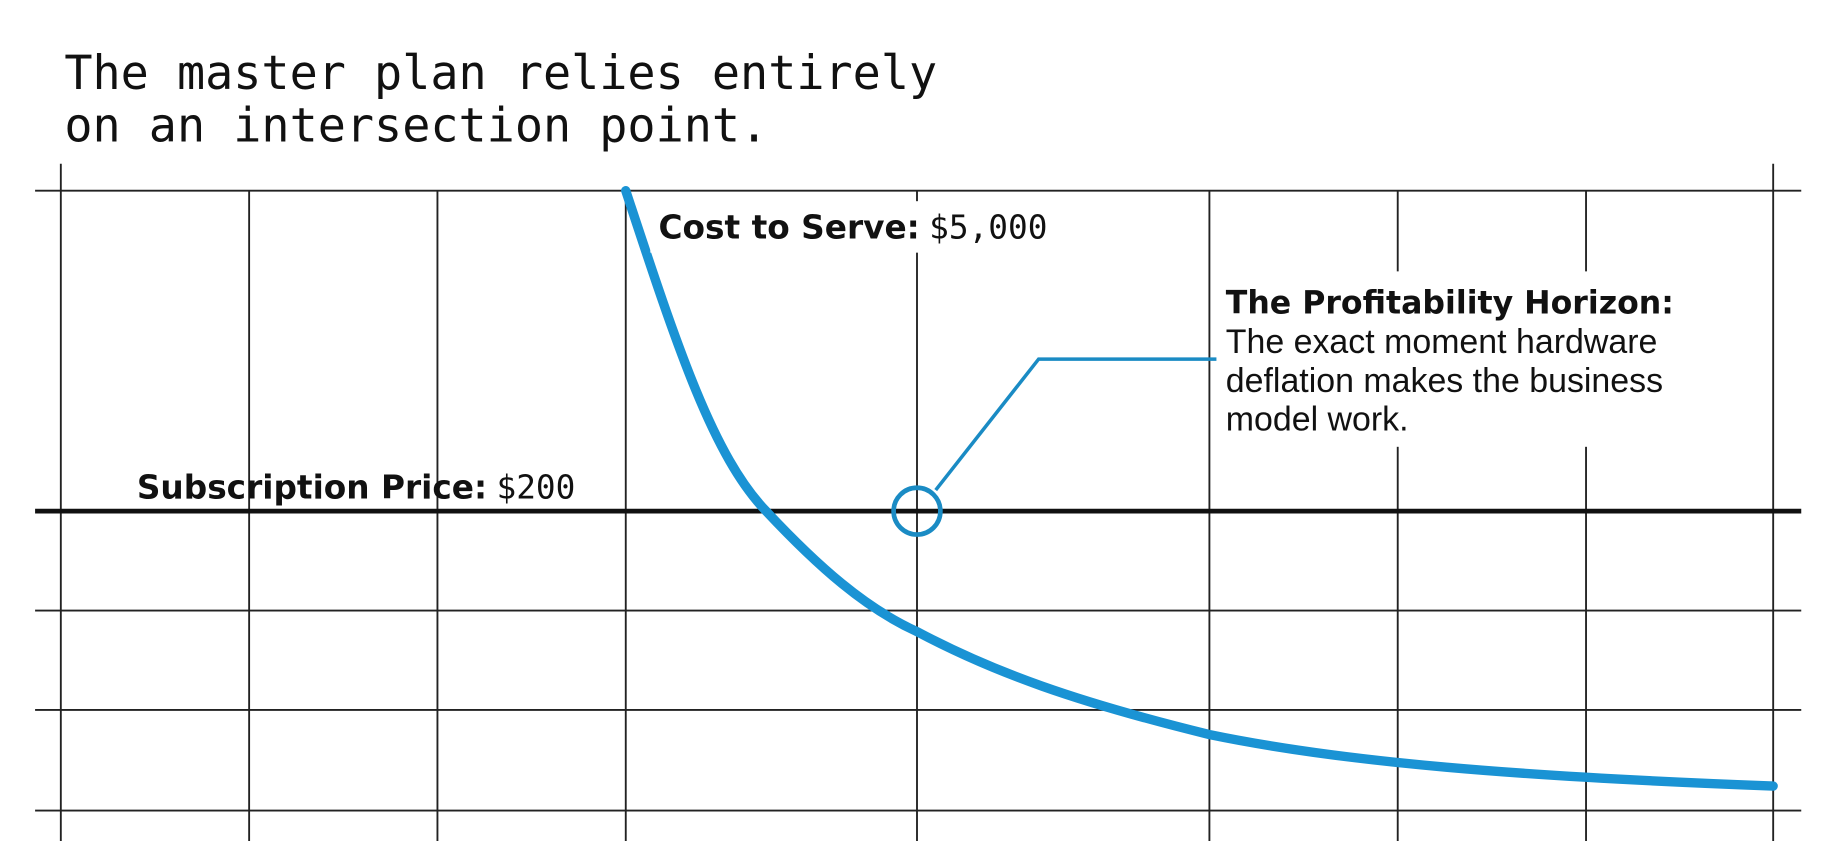  Describe the element at coordinates (1444, 381) in the screenshot. I see `annotation-line: deflation makes the business` at that location.